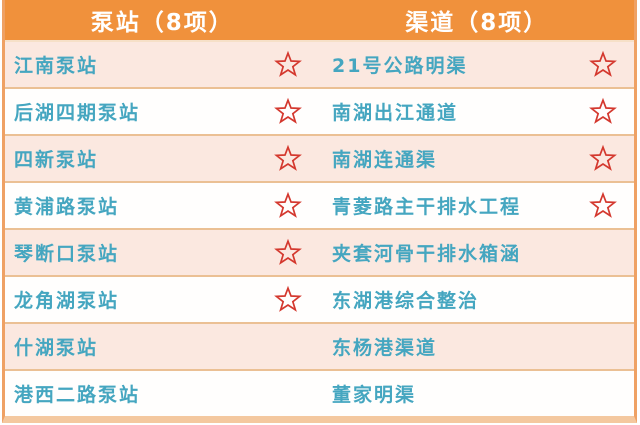 The height and width of the screenshot is (425, 640). I want to click on pump-station-name: 四新泵站, so click(56, 160).